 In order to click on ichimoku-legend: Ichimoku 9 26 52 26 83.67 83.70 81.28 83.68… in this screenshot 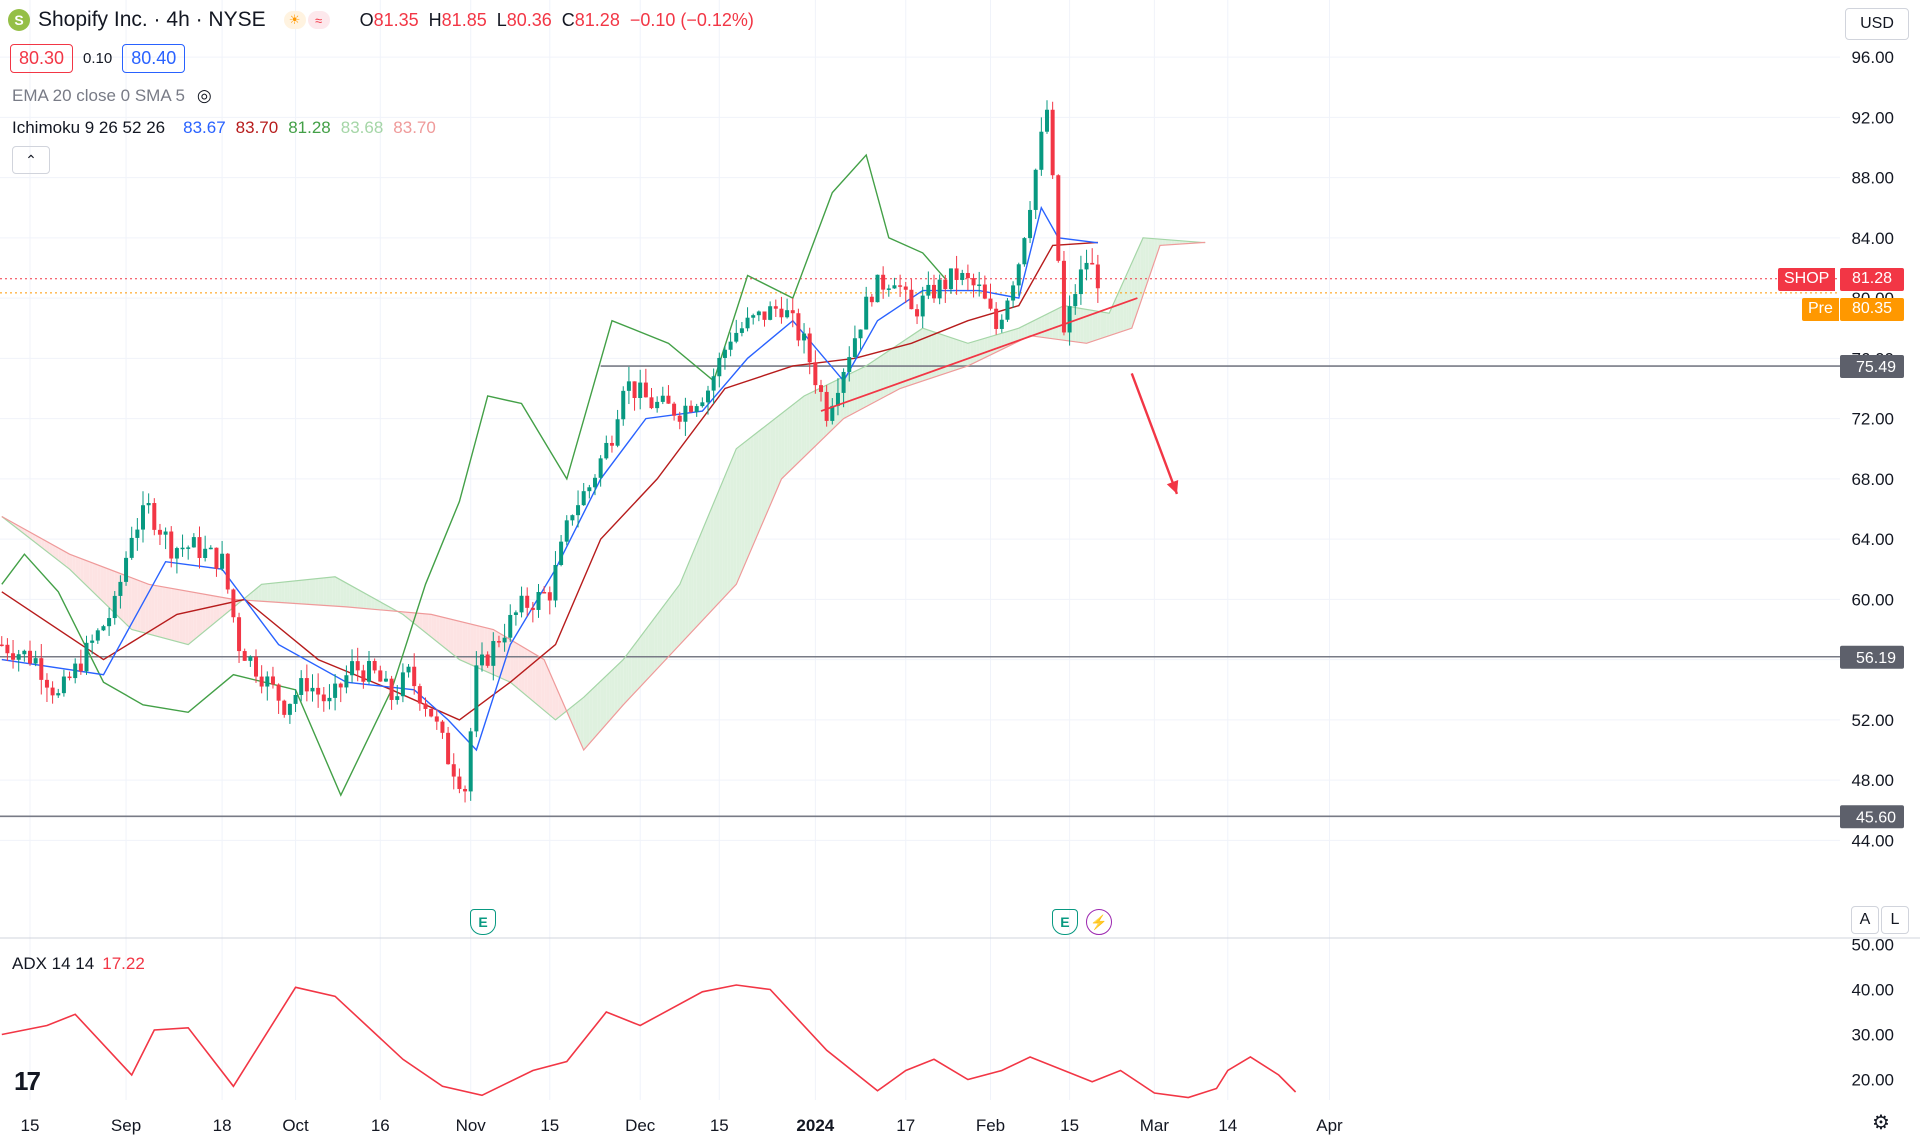, I will do `click(224, 128)`.